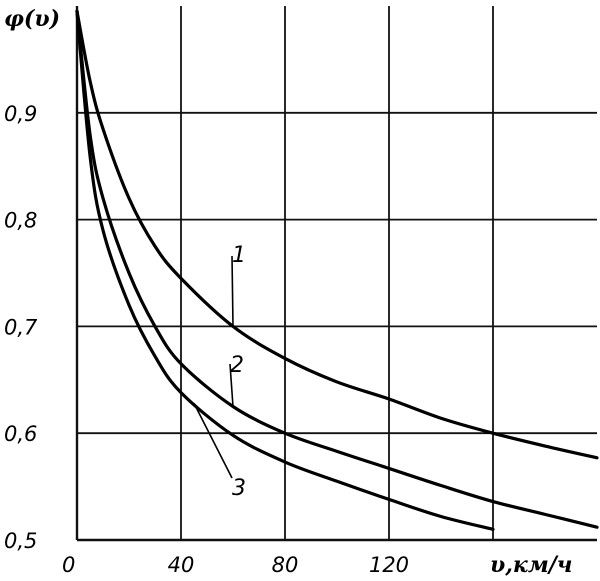 The height and width of the screenshot is (581, 600). Describe the element at coordinates (239, 255) in the screenshot. I see `series-label-1: 1` at that location.